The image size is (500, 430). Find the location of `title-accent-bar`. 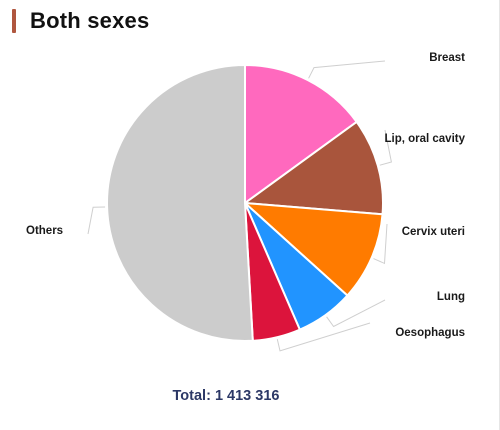

title-accent-bar is located at coordinates (14, 21).